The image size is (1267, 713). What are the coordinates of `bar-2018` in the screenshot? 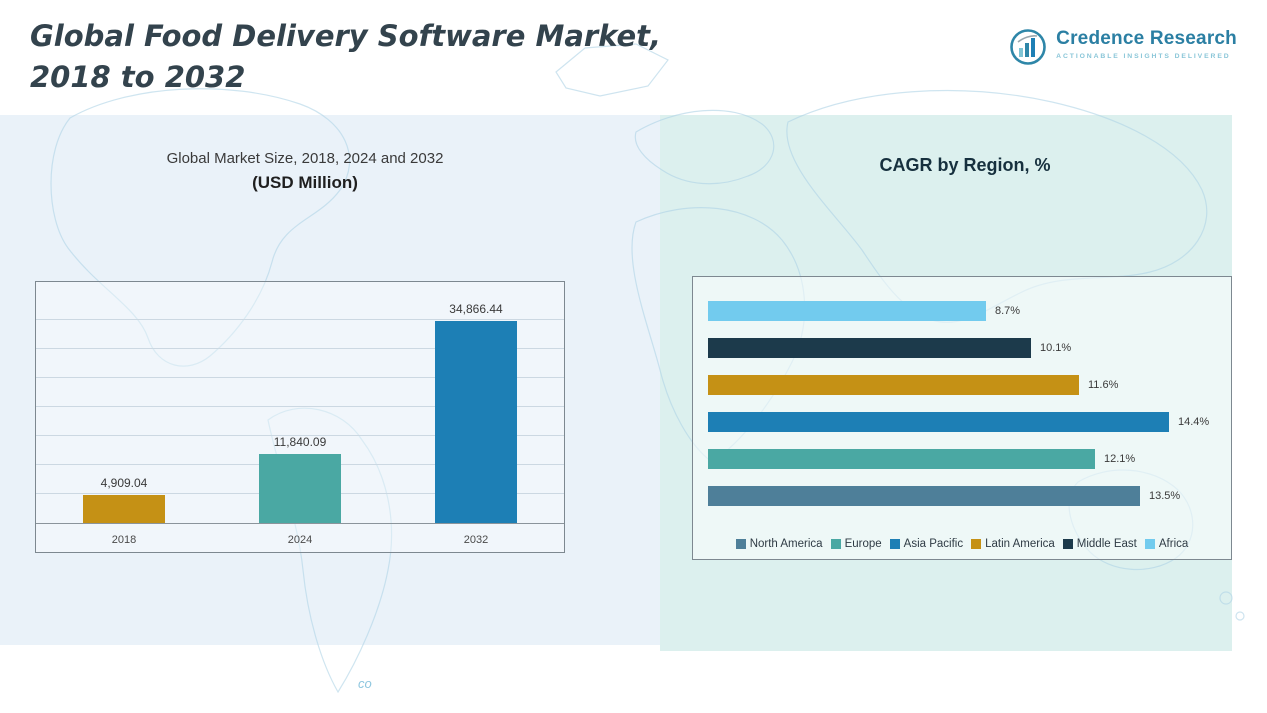 It's located at (124, 509).